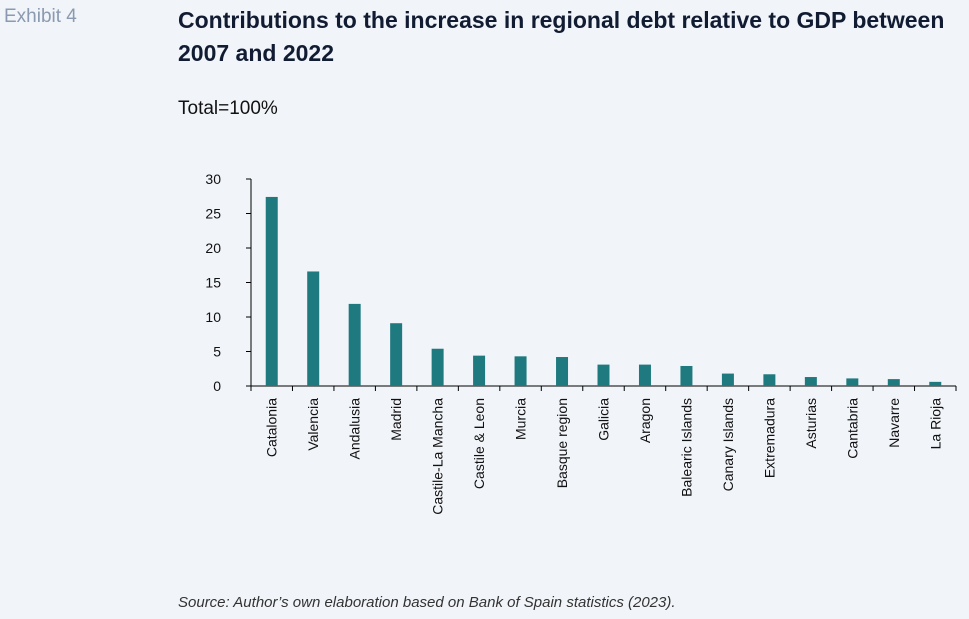  What do you see at coordinates (686, 375) in the screenshot?
I see `bar-balearic-islands` at bounding box center [686, 375].